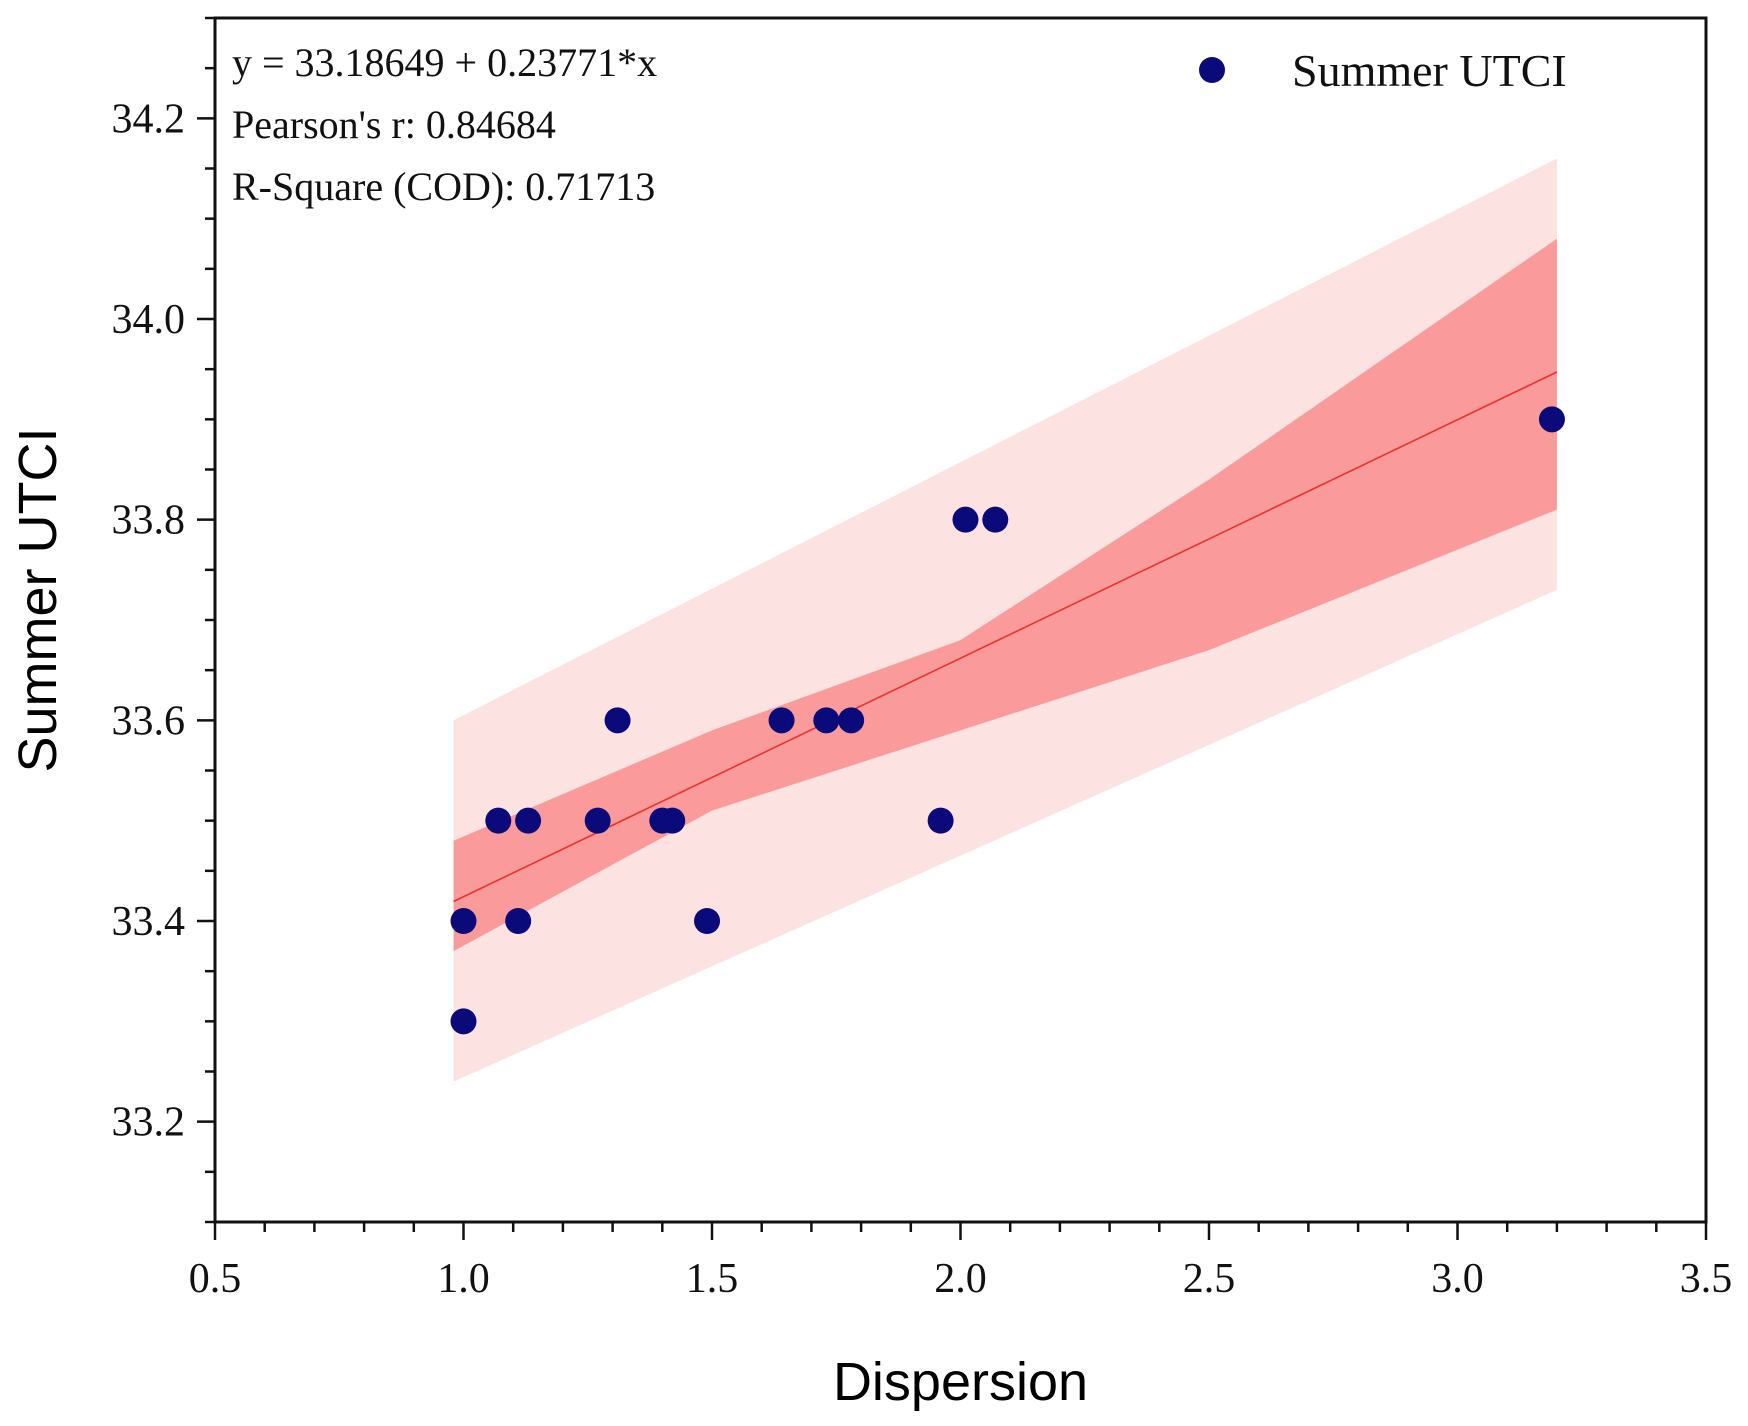 This screenshot has height=1426, width=1748. Describe the element at coordinates (149, 119) in the screenshot. I see `y-tick-label: 34.2` at that location.